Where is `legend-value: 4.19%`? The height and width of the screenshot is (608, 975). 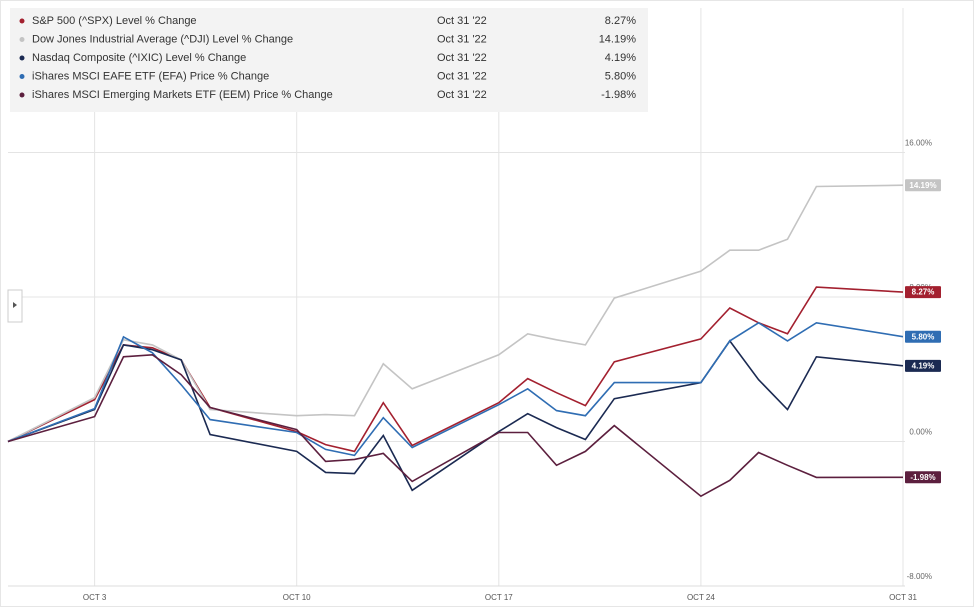
legend-value: 4.19% is located at coordinates (620, 58).